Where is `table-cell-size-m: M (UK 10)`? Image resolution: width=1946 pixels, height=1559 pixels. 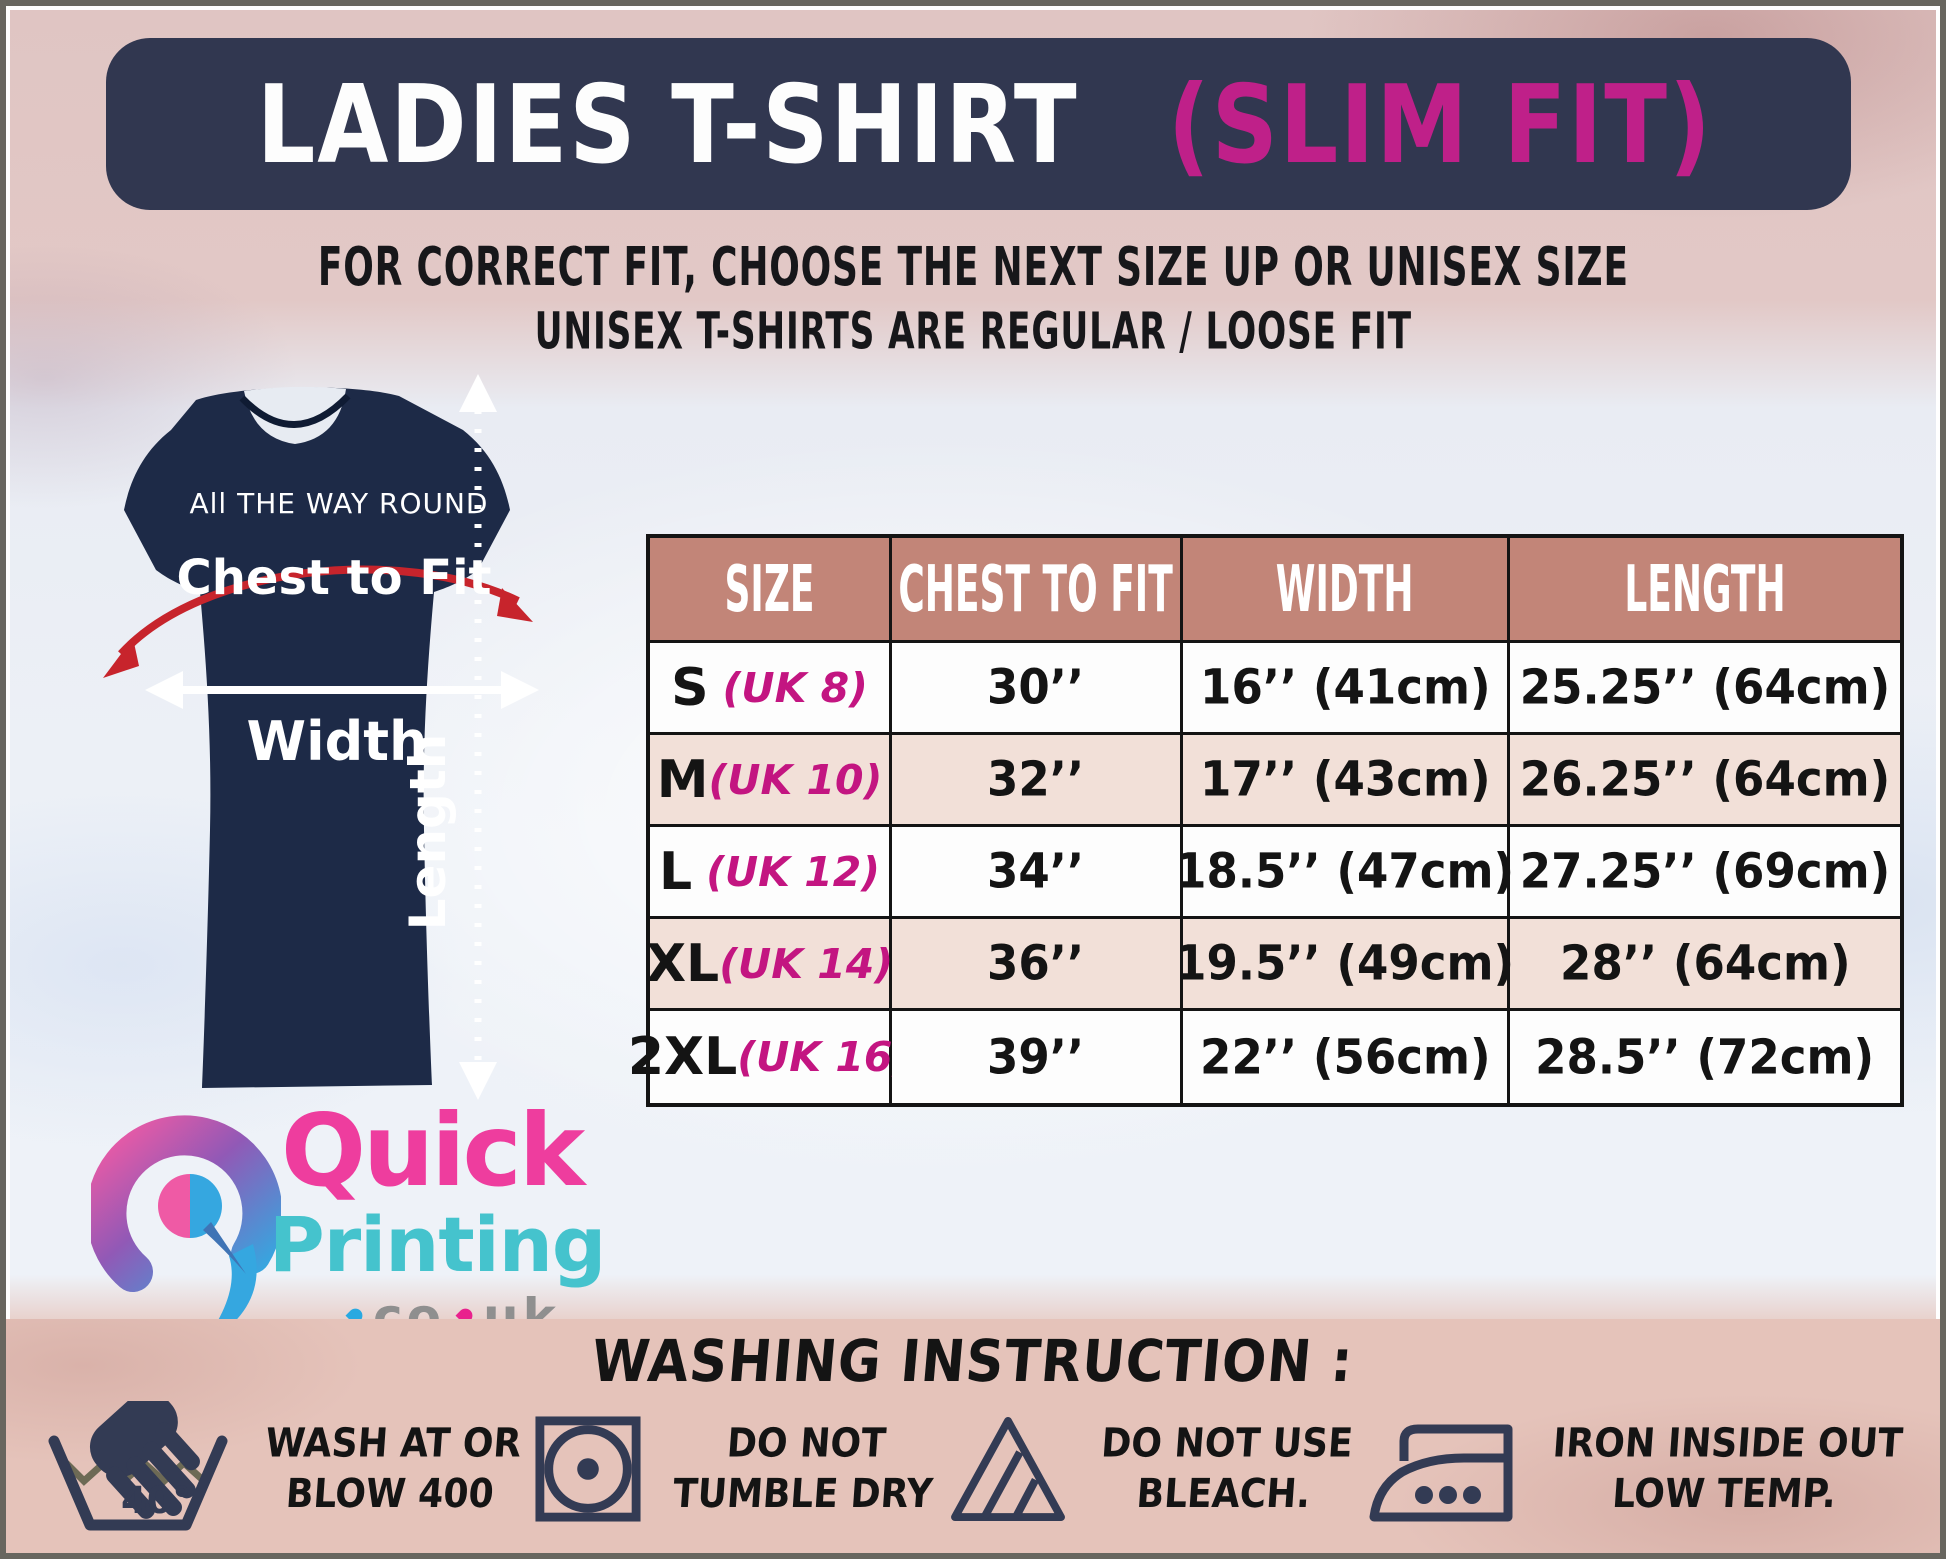 table-cell-size-m: M (UK 10) is located at coordinates (771, 781).